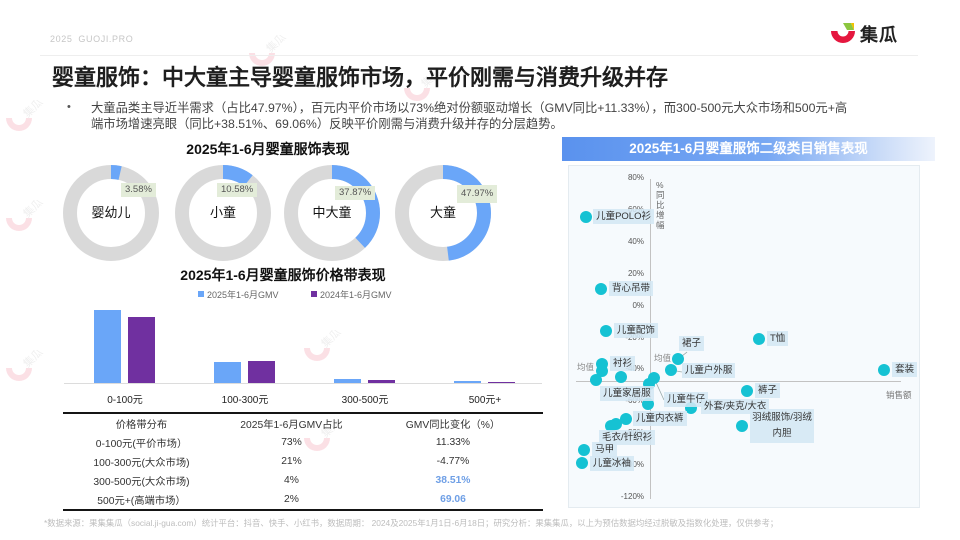  Describe the element at coordinates (631, 288) in the screenshot. I see `scatter-point-label: 背心吊带` at that location.